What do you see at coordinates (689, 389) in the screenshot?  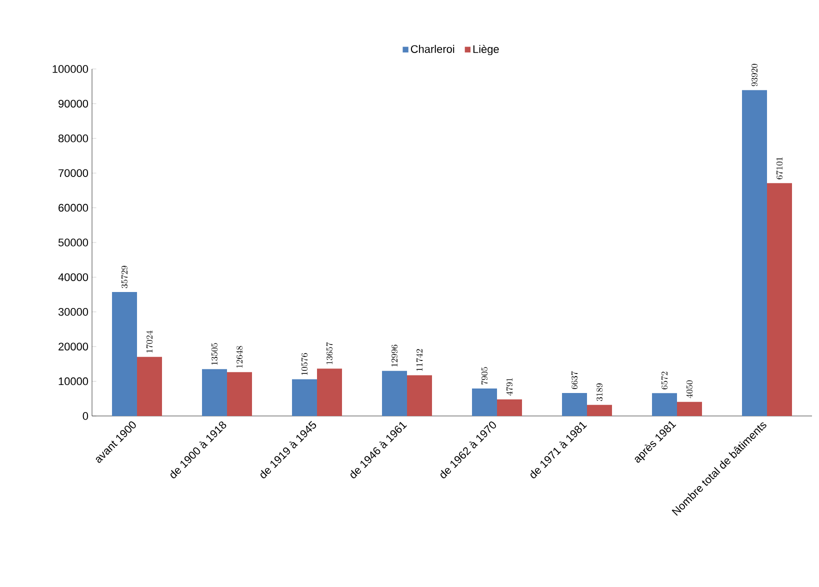 I see `data-label: 4050` at bounding box center [689, 389].